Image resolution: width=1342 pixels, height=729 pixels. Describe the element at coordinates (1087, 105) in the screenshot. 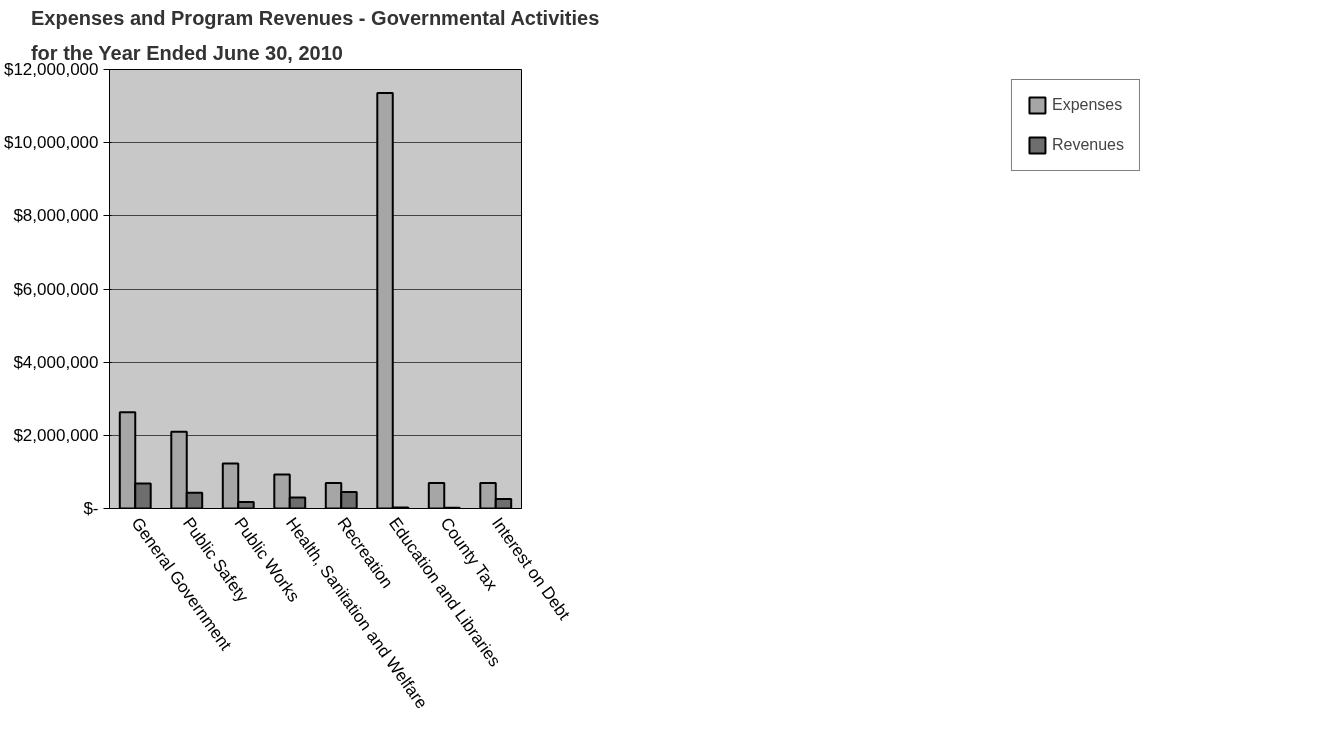

I see `legend-label: Expenses` at that location.